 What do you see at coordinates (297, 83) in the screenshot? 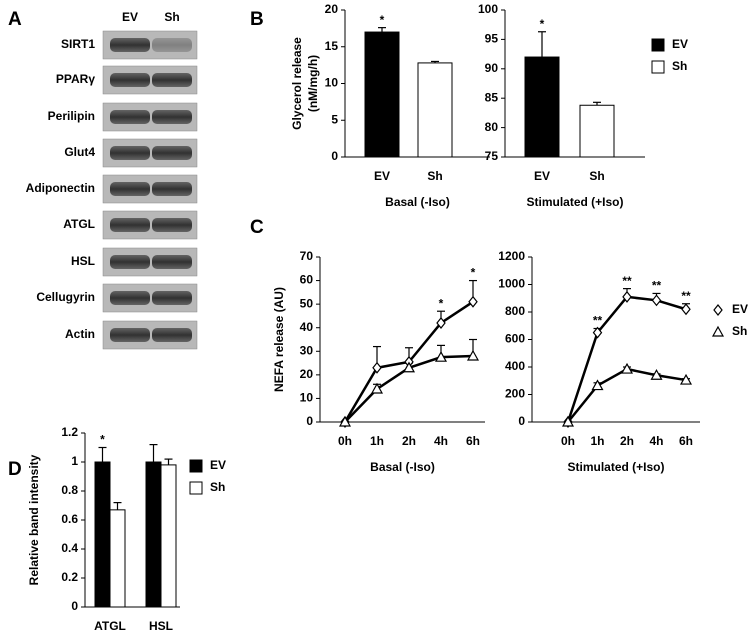
I see `y-axis-label: Glycerol release` at bounding box center [297, 83].